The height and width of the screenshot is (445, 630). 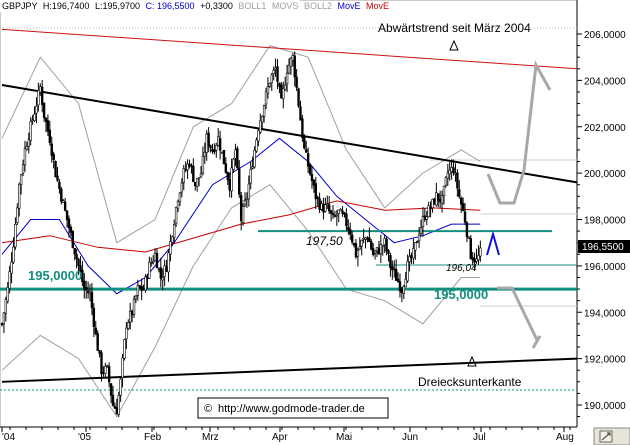 I want to click on x-tick-label: Aug, so click(x=565, y=437).